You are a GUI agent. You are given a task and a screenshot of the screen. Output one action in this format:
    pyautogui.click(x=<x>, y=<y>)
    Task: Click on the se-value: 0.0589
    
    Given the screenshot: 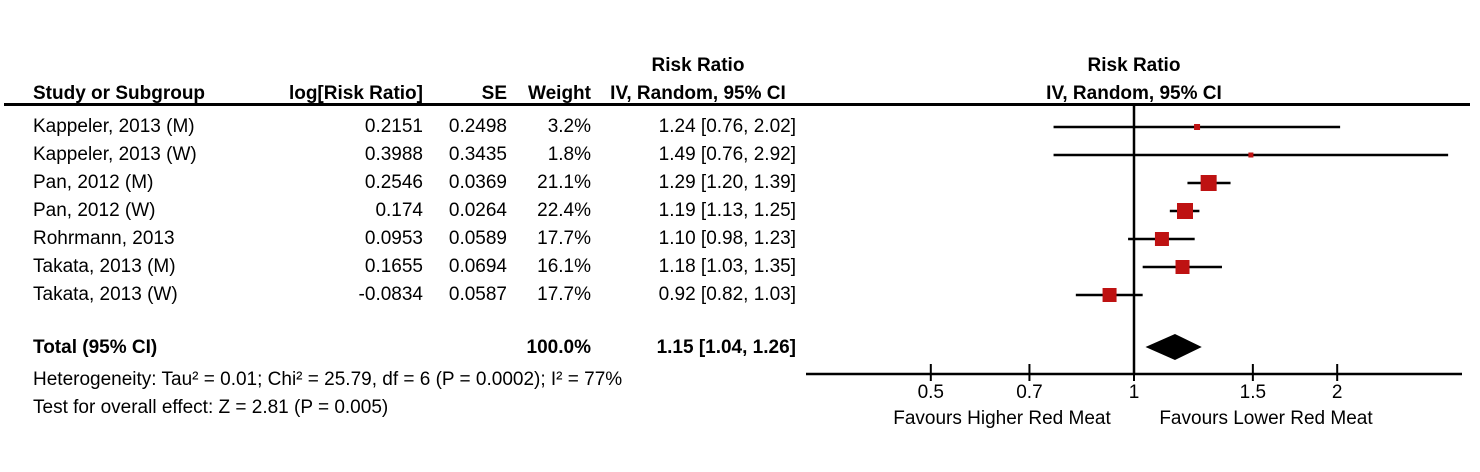 What is the action you would take?
    pyautogui.click(x=477, y=238)
    